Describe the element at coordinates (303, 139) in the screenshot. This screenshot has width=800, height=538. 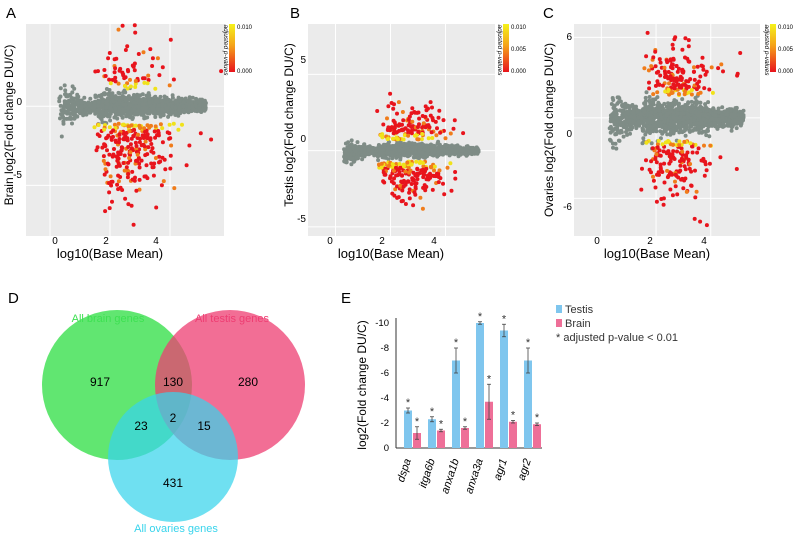
I see `panel-b-ytick: 0` at that location.